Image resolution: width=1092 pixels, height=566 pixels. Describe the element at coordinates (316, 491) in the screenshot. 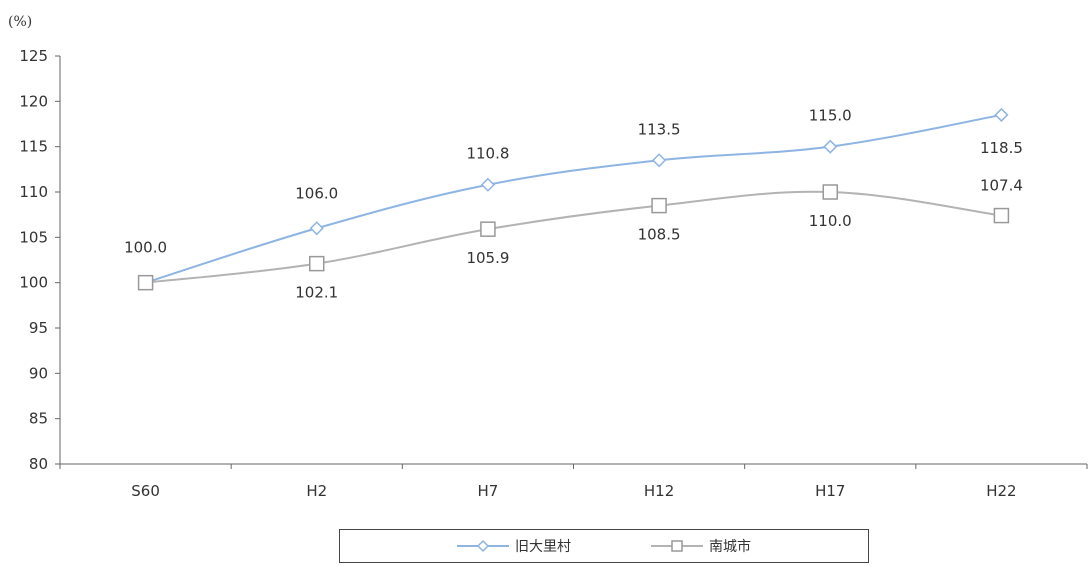

I see `x-tick-label: H2` at that location.